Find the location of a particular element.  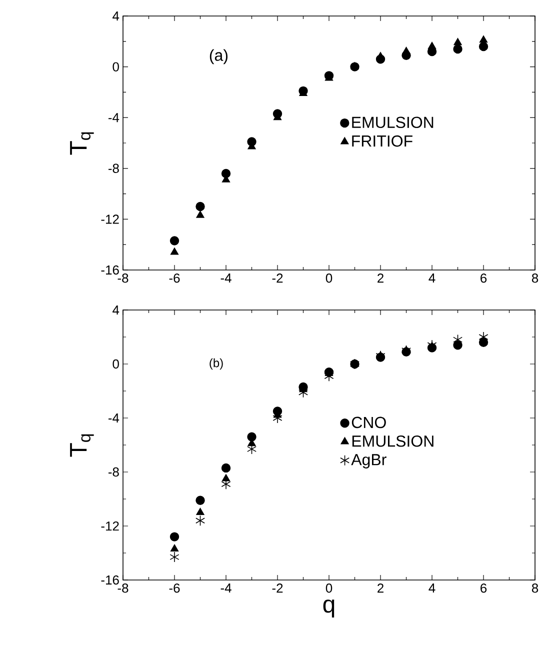

legend-label: CNO is located at coordinates (369, 422).